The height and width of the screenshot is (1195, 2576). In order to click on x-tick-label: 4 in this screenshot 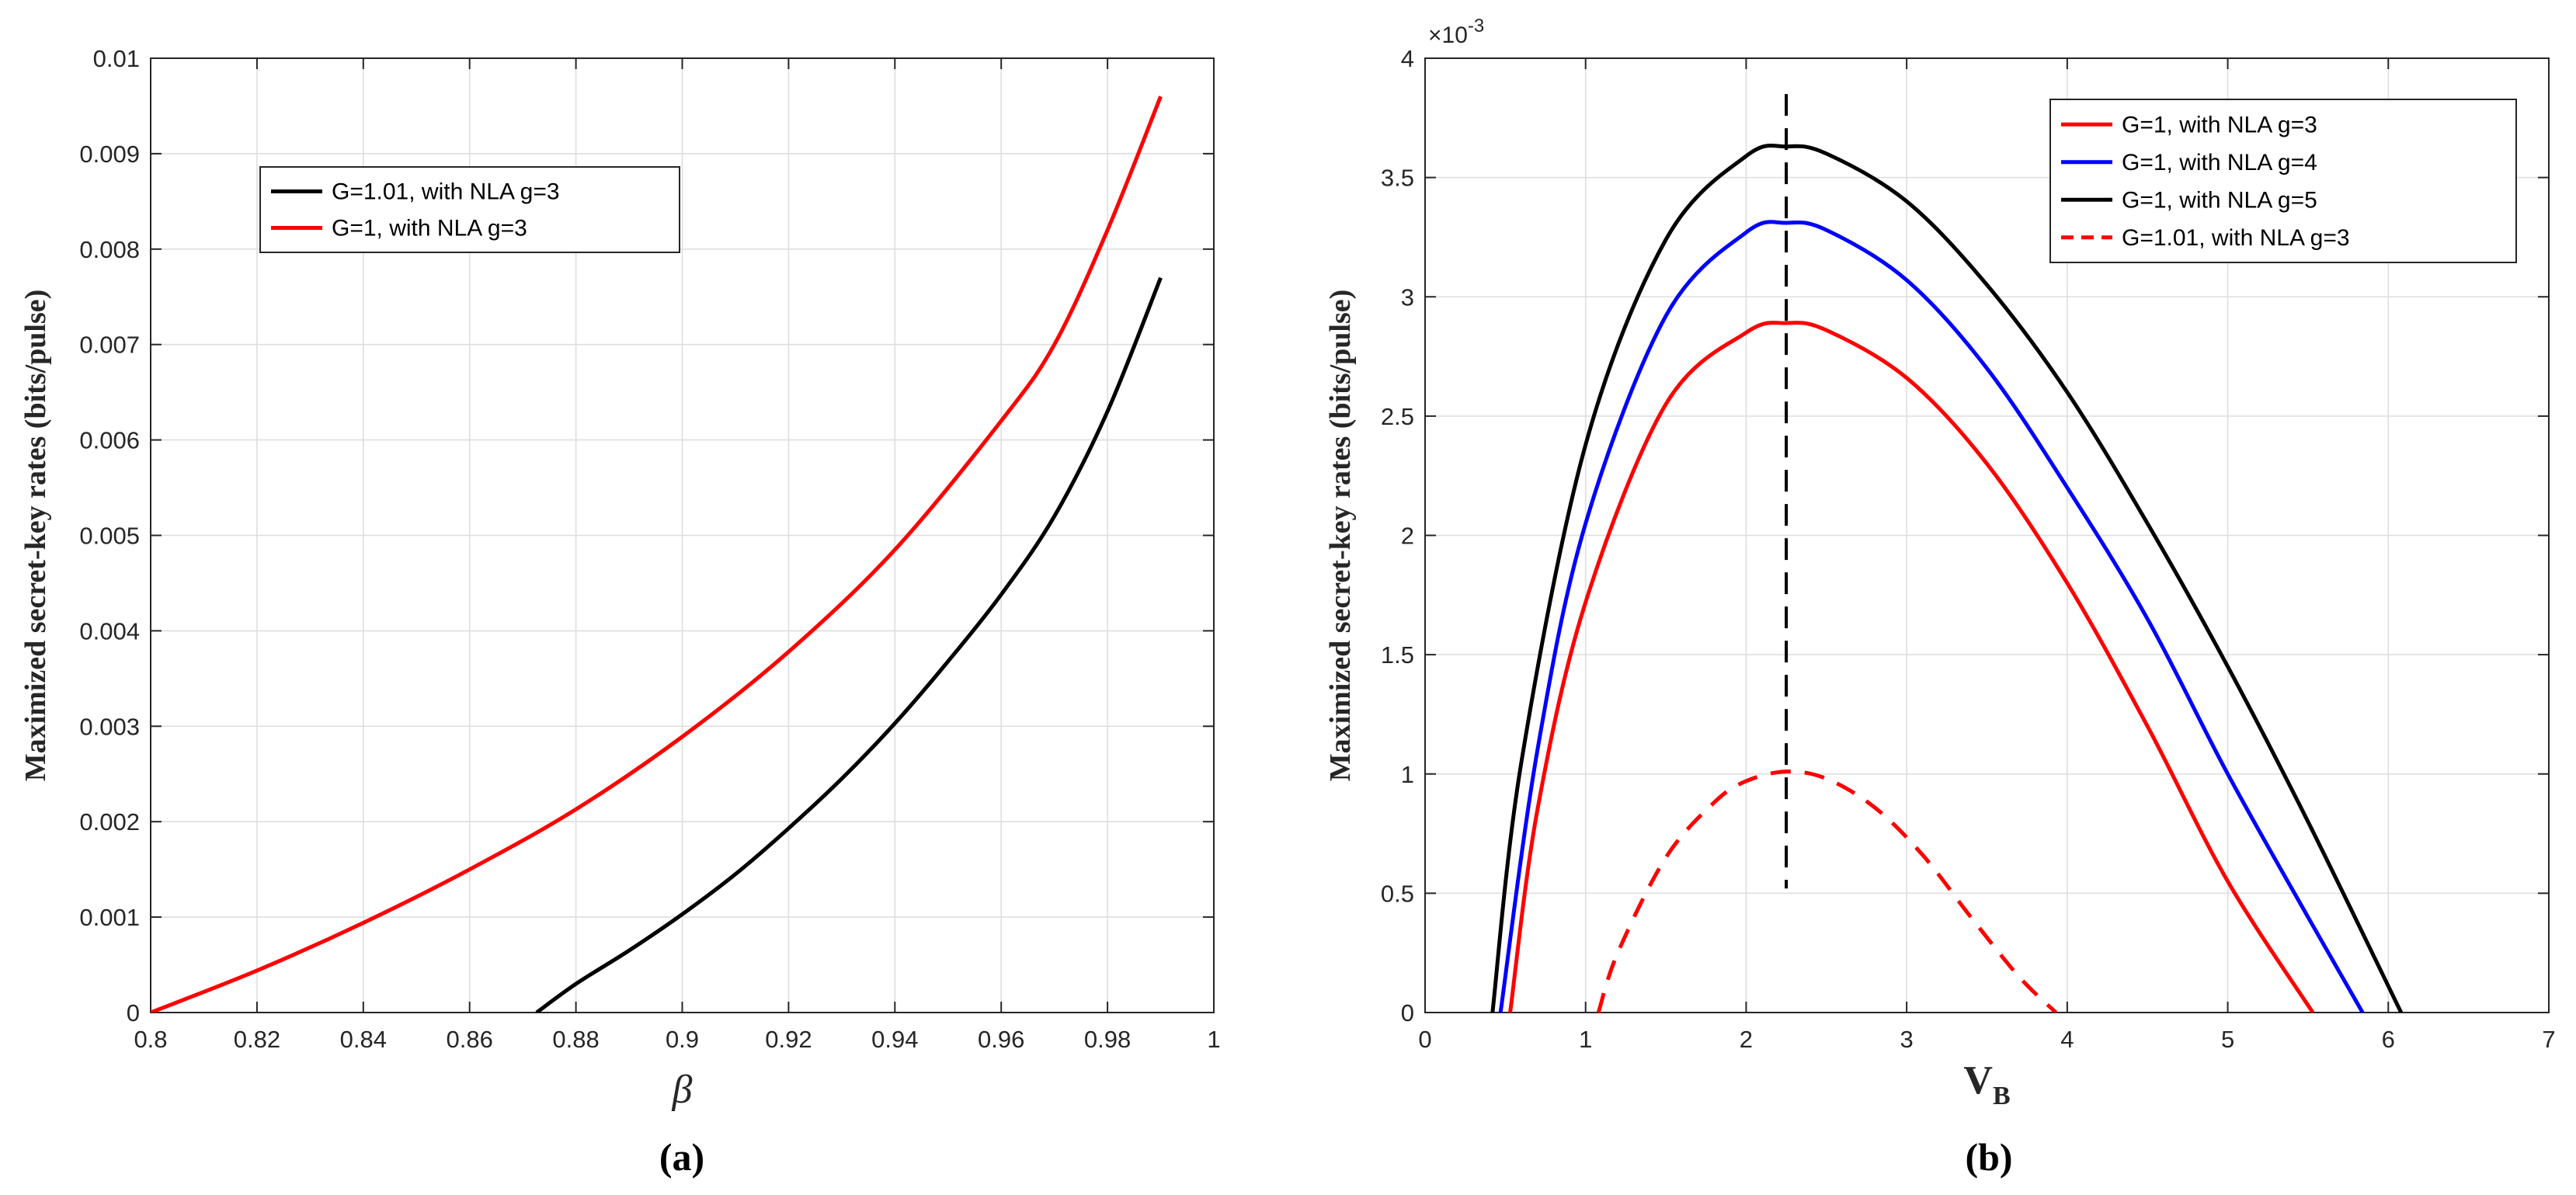, I will do `click(2067, 1039)`.